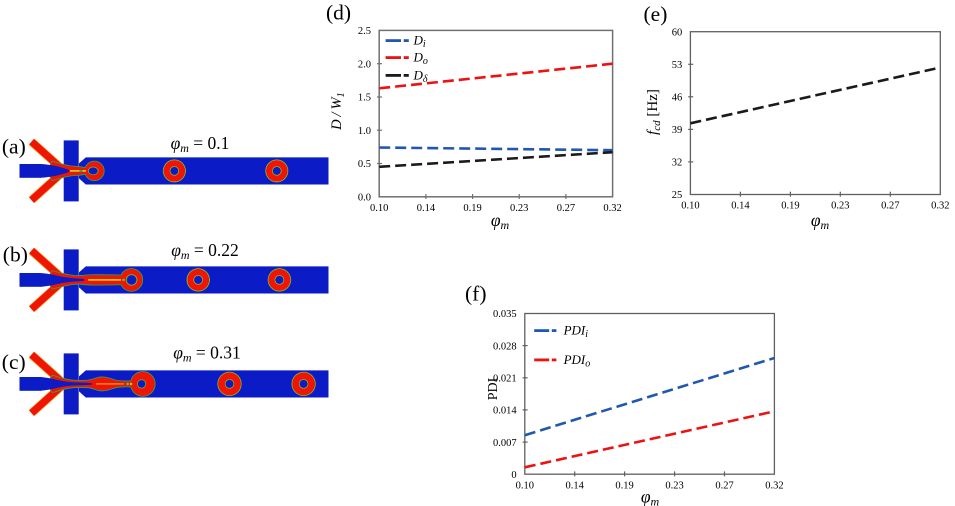 Image resolution: width=955 pixels, height=506 pixels. Describe the element at coordinates (15, 255) in the screenshot. I see `svg-text: (b)` at that location.